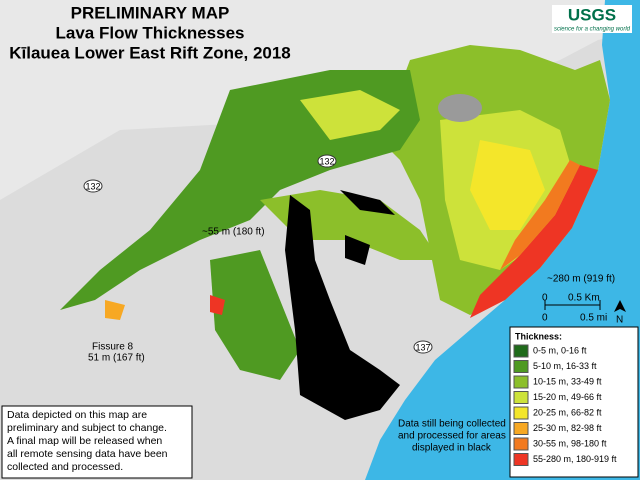 Image resolution: width=640 pixels, height=480 pixels. I want to click on title-line: Kīlauea Lower East Rift Zone, 2018, so click(150, 52).